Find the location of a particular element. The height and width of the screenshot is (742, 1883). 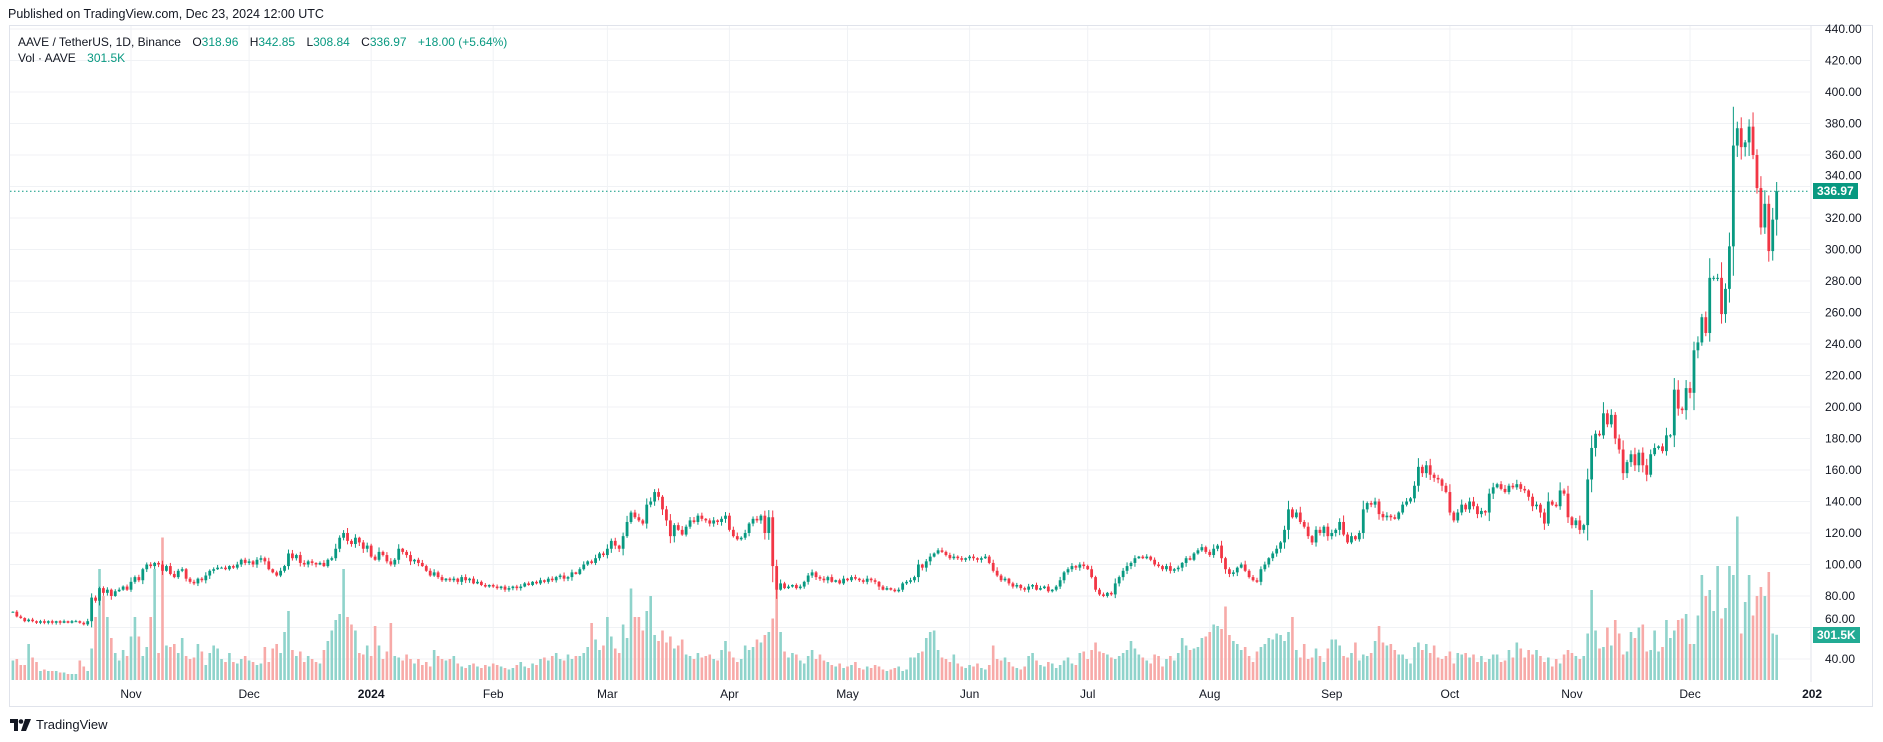

time-tick-label: Feb is located at coordinates (493, 694).